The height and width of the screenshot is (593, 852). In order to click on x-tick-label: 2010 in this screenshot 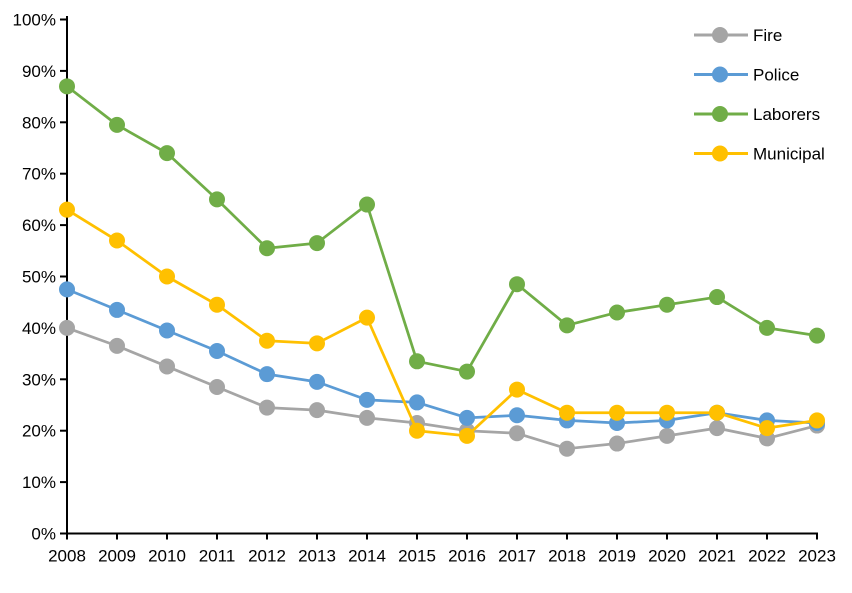, I will do `click(167, 556)`.